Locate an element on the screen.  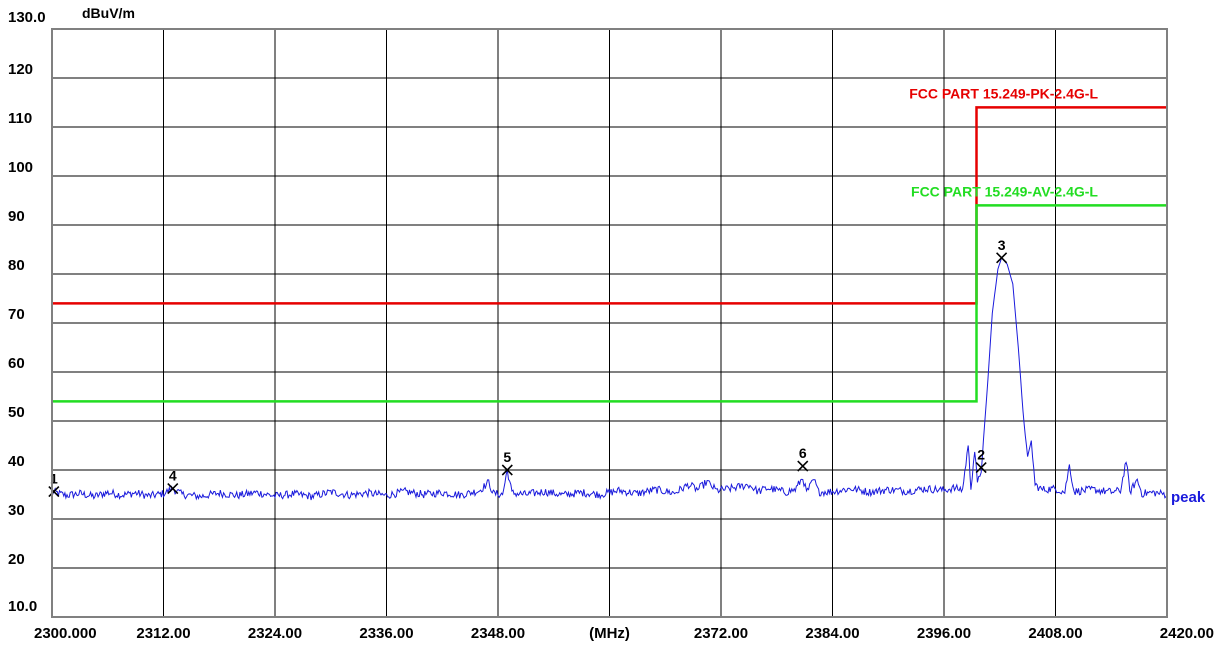
y-tick-label: 70 is located at coordinates (16, 314).